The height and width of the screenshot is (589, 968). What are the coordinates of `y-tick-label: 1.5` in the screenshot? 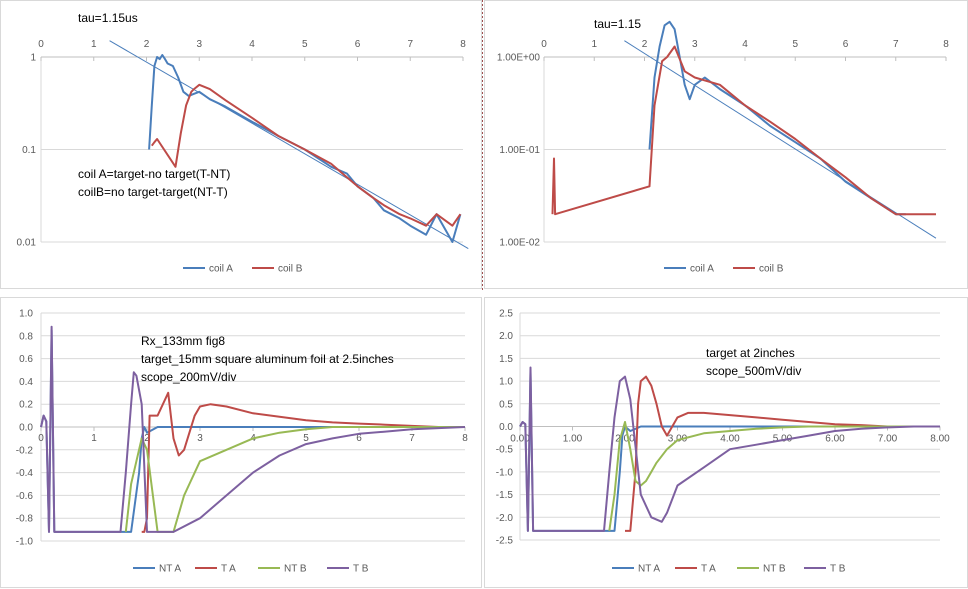 It's located at (506, 359).